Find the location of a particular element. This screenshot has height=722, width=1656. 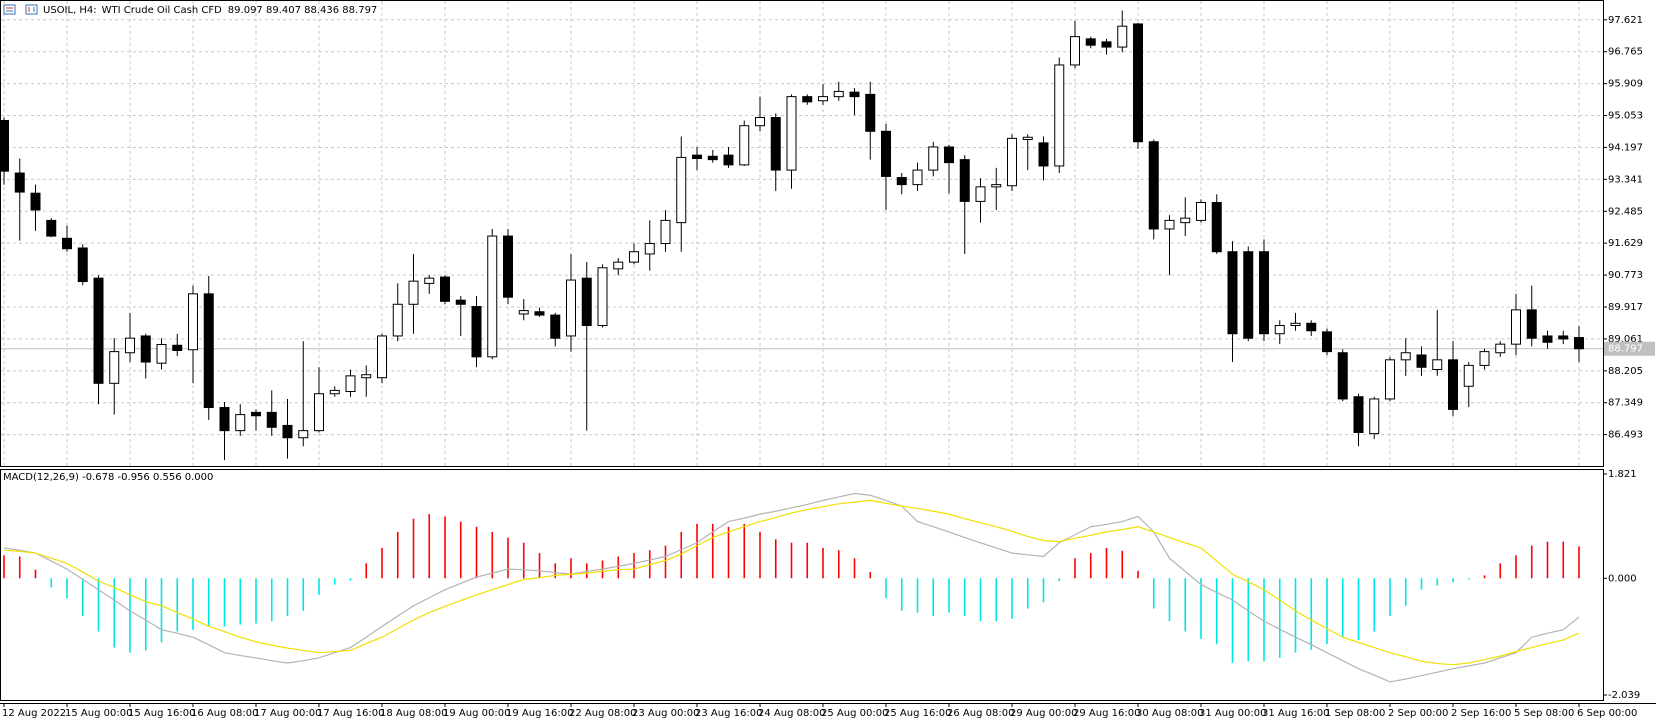

y-tick-label: 97.621 is located at coordinates (1625, 20).